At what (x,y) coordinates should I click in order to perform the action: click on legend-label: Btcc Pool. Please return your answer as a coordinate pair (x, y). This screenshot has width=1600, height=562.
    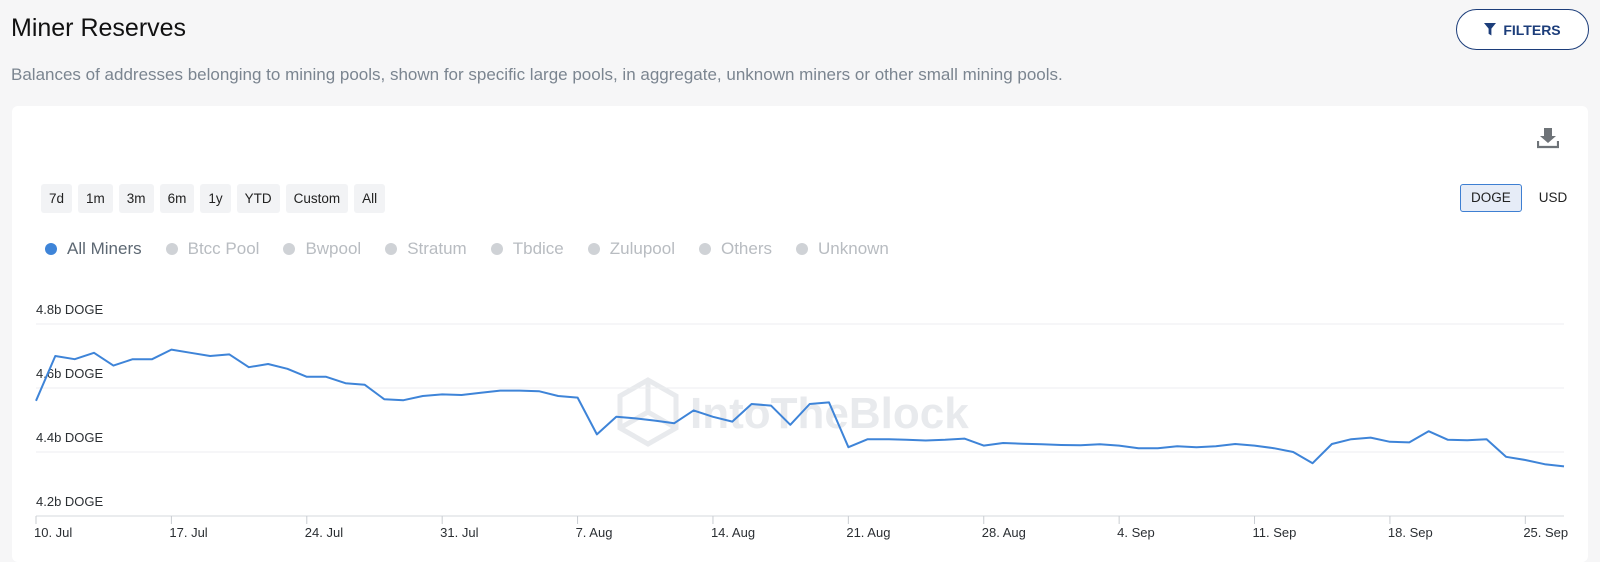
    Looking at the image, I should click on (223, 248).